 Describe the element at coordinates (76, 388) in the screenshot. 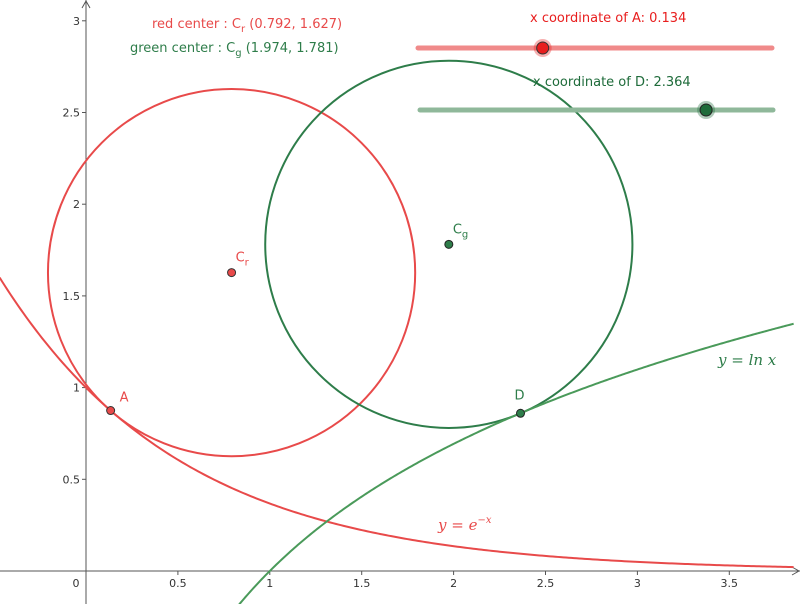

I see `y-tick-label: 1` at that location.